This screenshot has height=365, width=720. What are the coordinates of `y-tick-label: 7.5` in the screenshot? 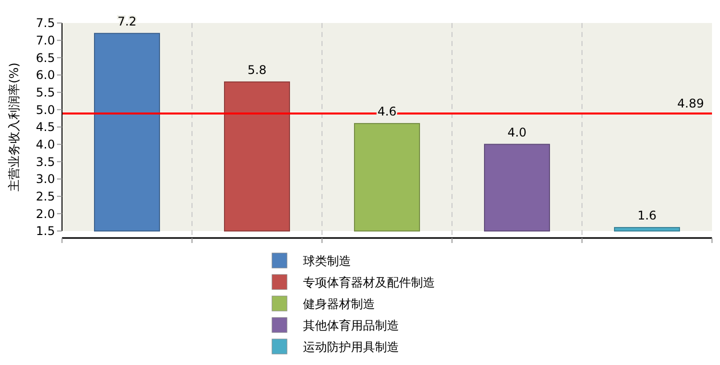 It's located at (45, 23).